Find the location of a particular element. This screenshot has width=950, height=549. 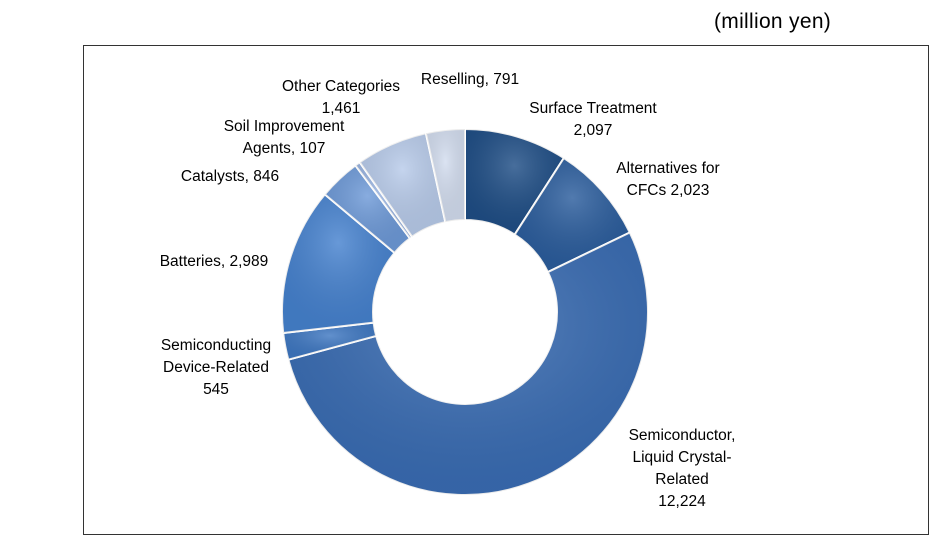

slice-label-line: Soil Improvement is located at coordinates (284, 126).